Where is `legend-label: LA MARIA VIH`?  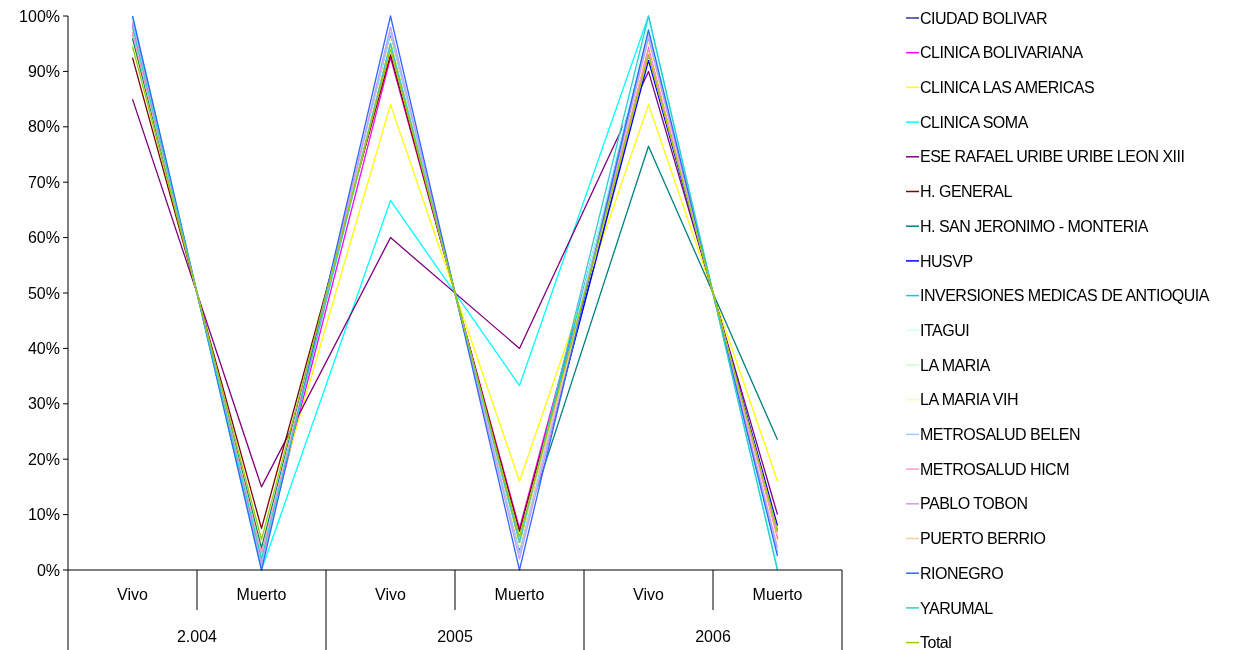 legend-label: LA MARIA VIH is located at coordinates (969, 400).